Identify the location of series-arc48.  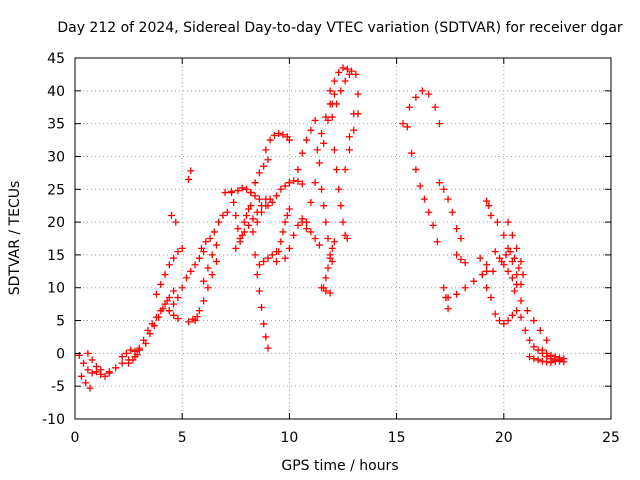
(467, 284).